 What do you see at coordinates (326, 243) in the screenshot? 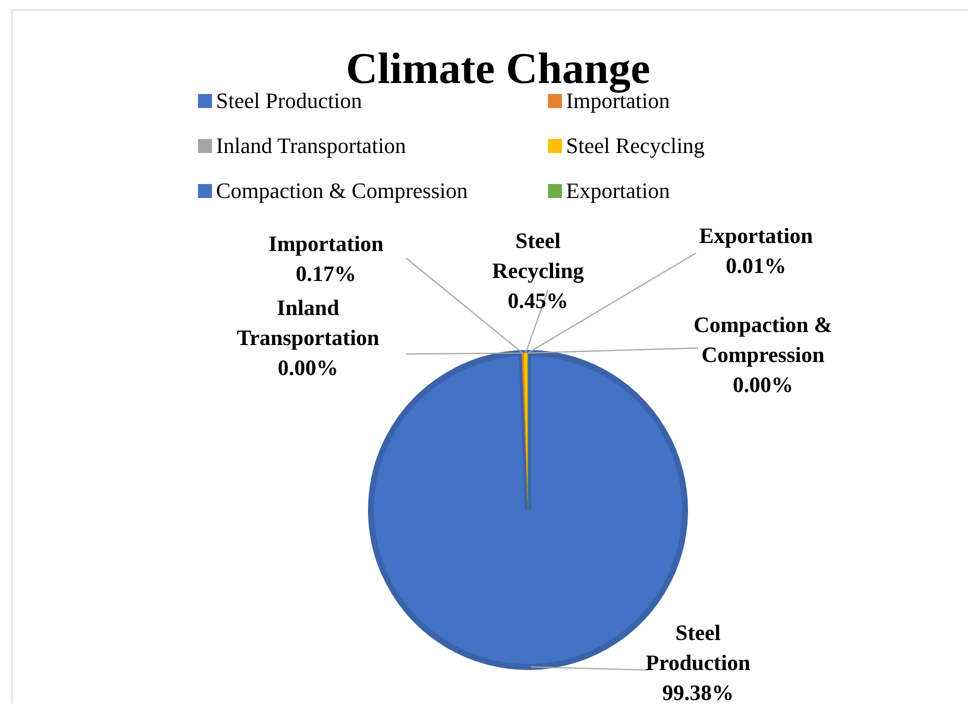
I see `slice-label: Importation` at bounding box center [326, 243].